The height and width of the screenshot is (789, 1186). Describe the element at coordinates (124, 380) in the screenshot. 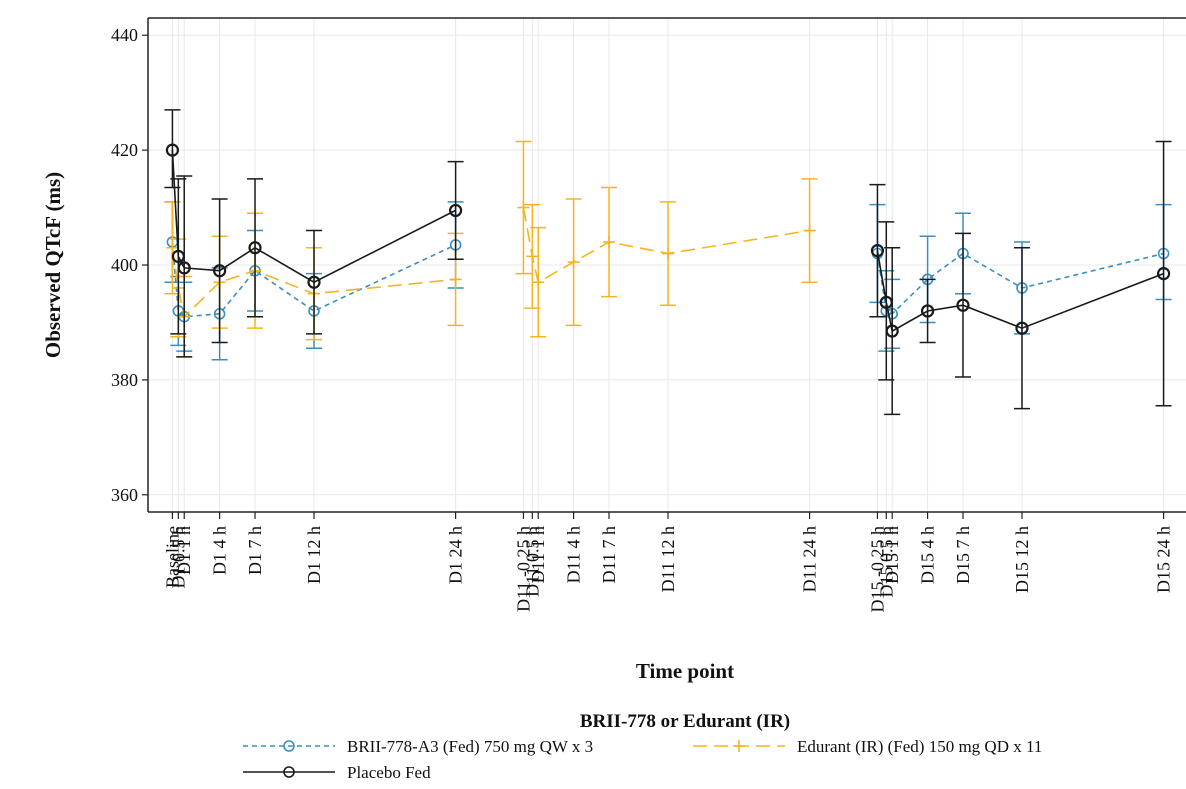

I see `y-tick-label: 380` at that location.